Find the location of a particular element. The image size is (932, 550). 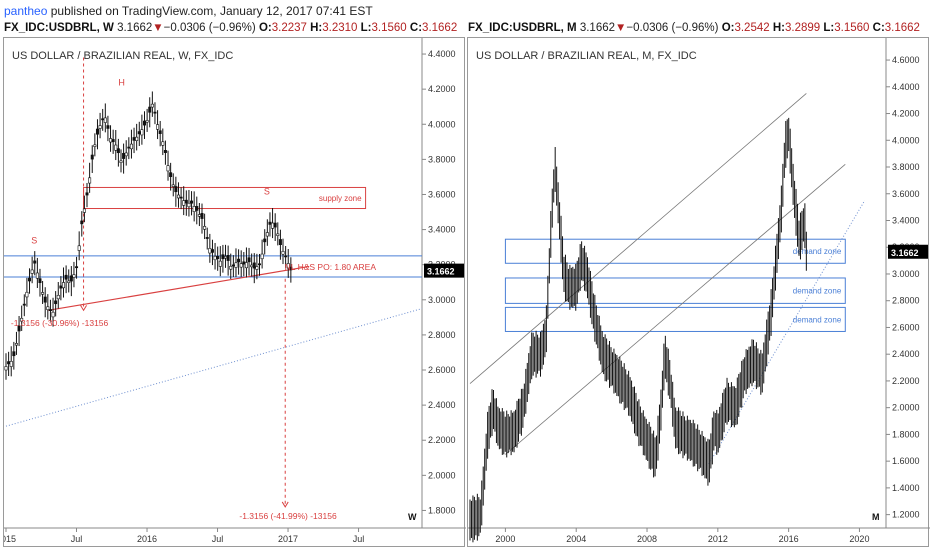

publisher-username: pantheo is located at coordinates (26, 11).